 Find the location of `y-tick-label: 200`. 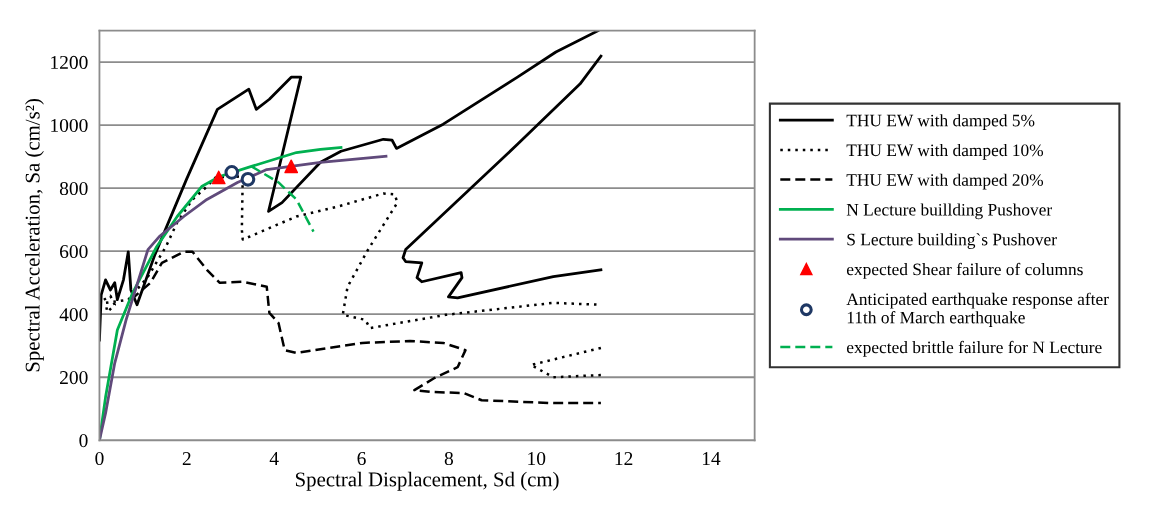

y-tick-label: 200 is located at coordinates (74, 378).